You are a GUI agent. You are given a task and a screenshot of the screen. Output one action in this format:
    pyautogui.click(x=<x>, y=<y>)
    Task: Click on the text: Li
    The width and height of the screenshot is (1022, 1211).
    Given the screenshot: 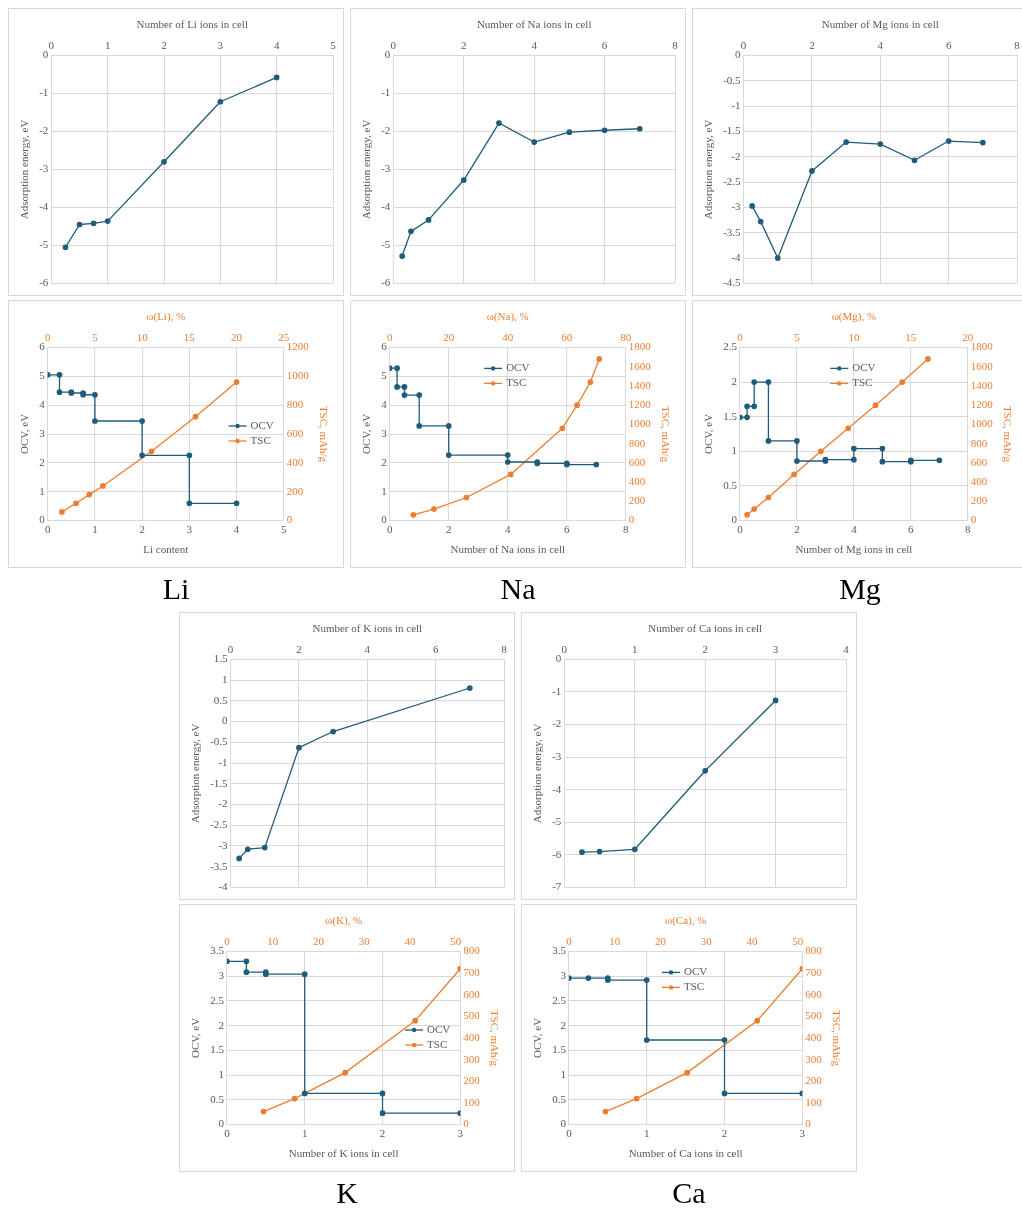 What is the action you would take?
    pyautogui.click(x=176, y=589)
    